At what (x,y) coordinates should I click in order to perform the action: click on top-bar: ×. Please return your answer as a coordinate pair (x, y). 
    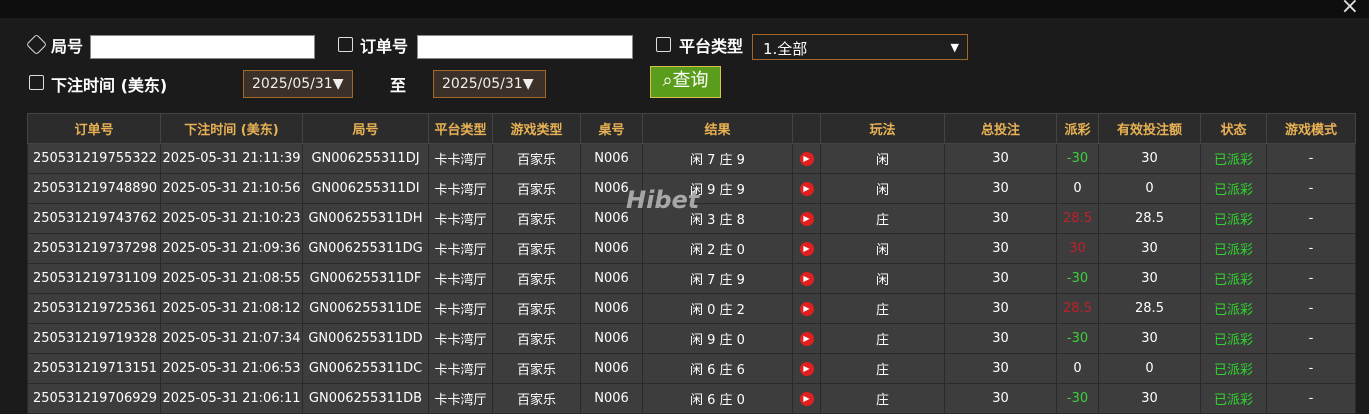
    Looking at the image, I should click on (684, 9).